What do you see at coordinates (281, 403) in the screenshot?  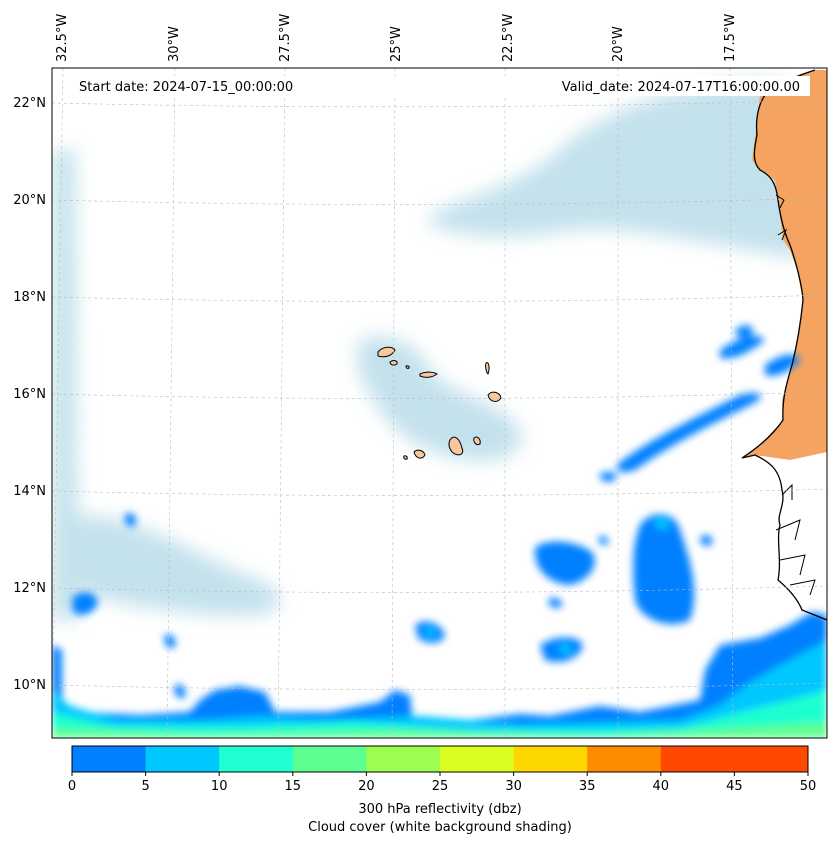 I see `lon-line-27.5` at bounding box center [281, 403].